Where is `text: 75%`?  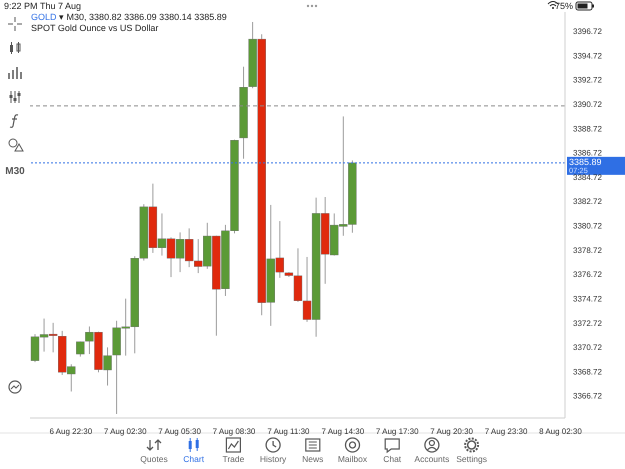 text: 75% is located at coordinates (563, 6).